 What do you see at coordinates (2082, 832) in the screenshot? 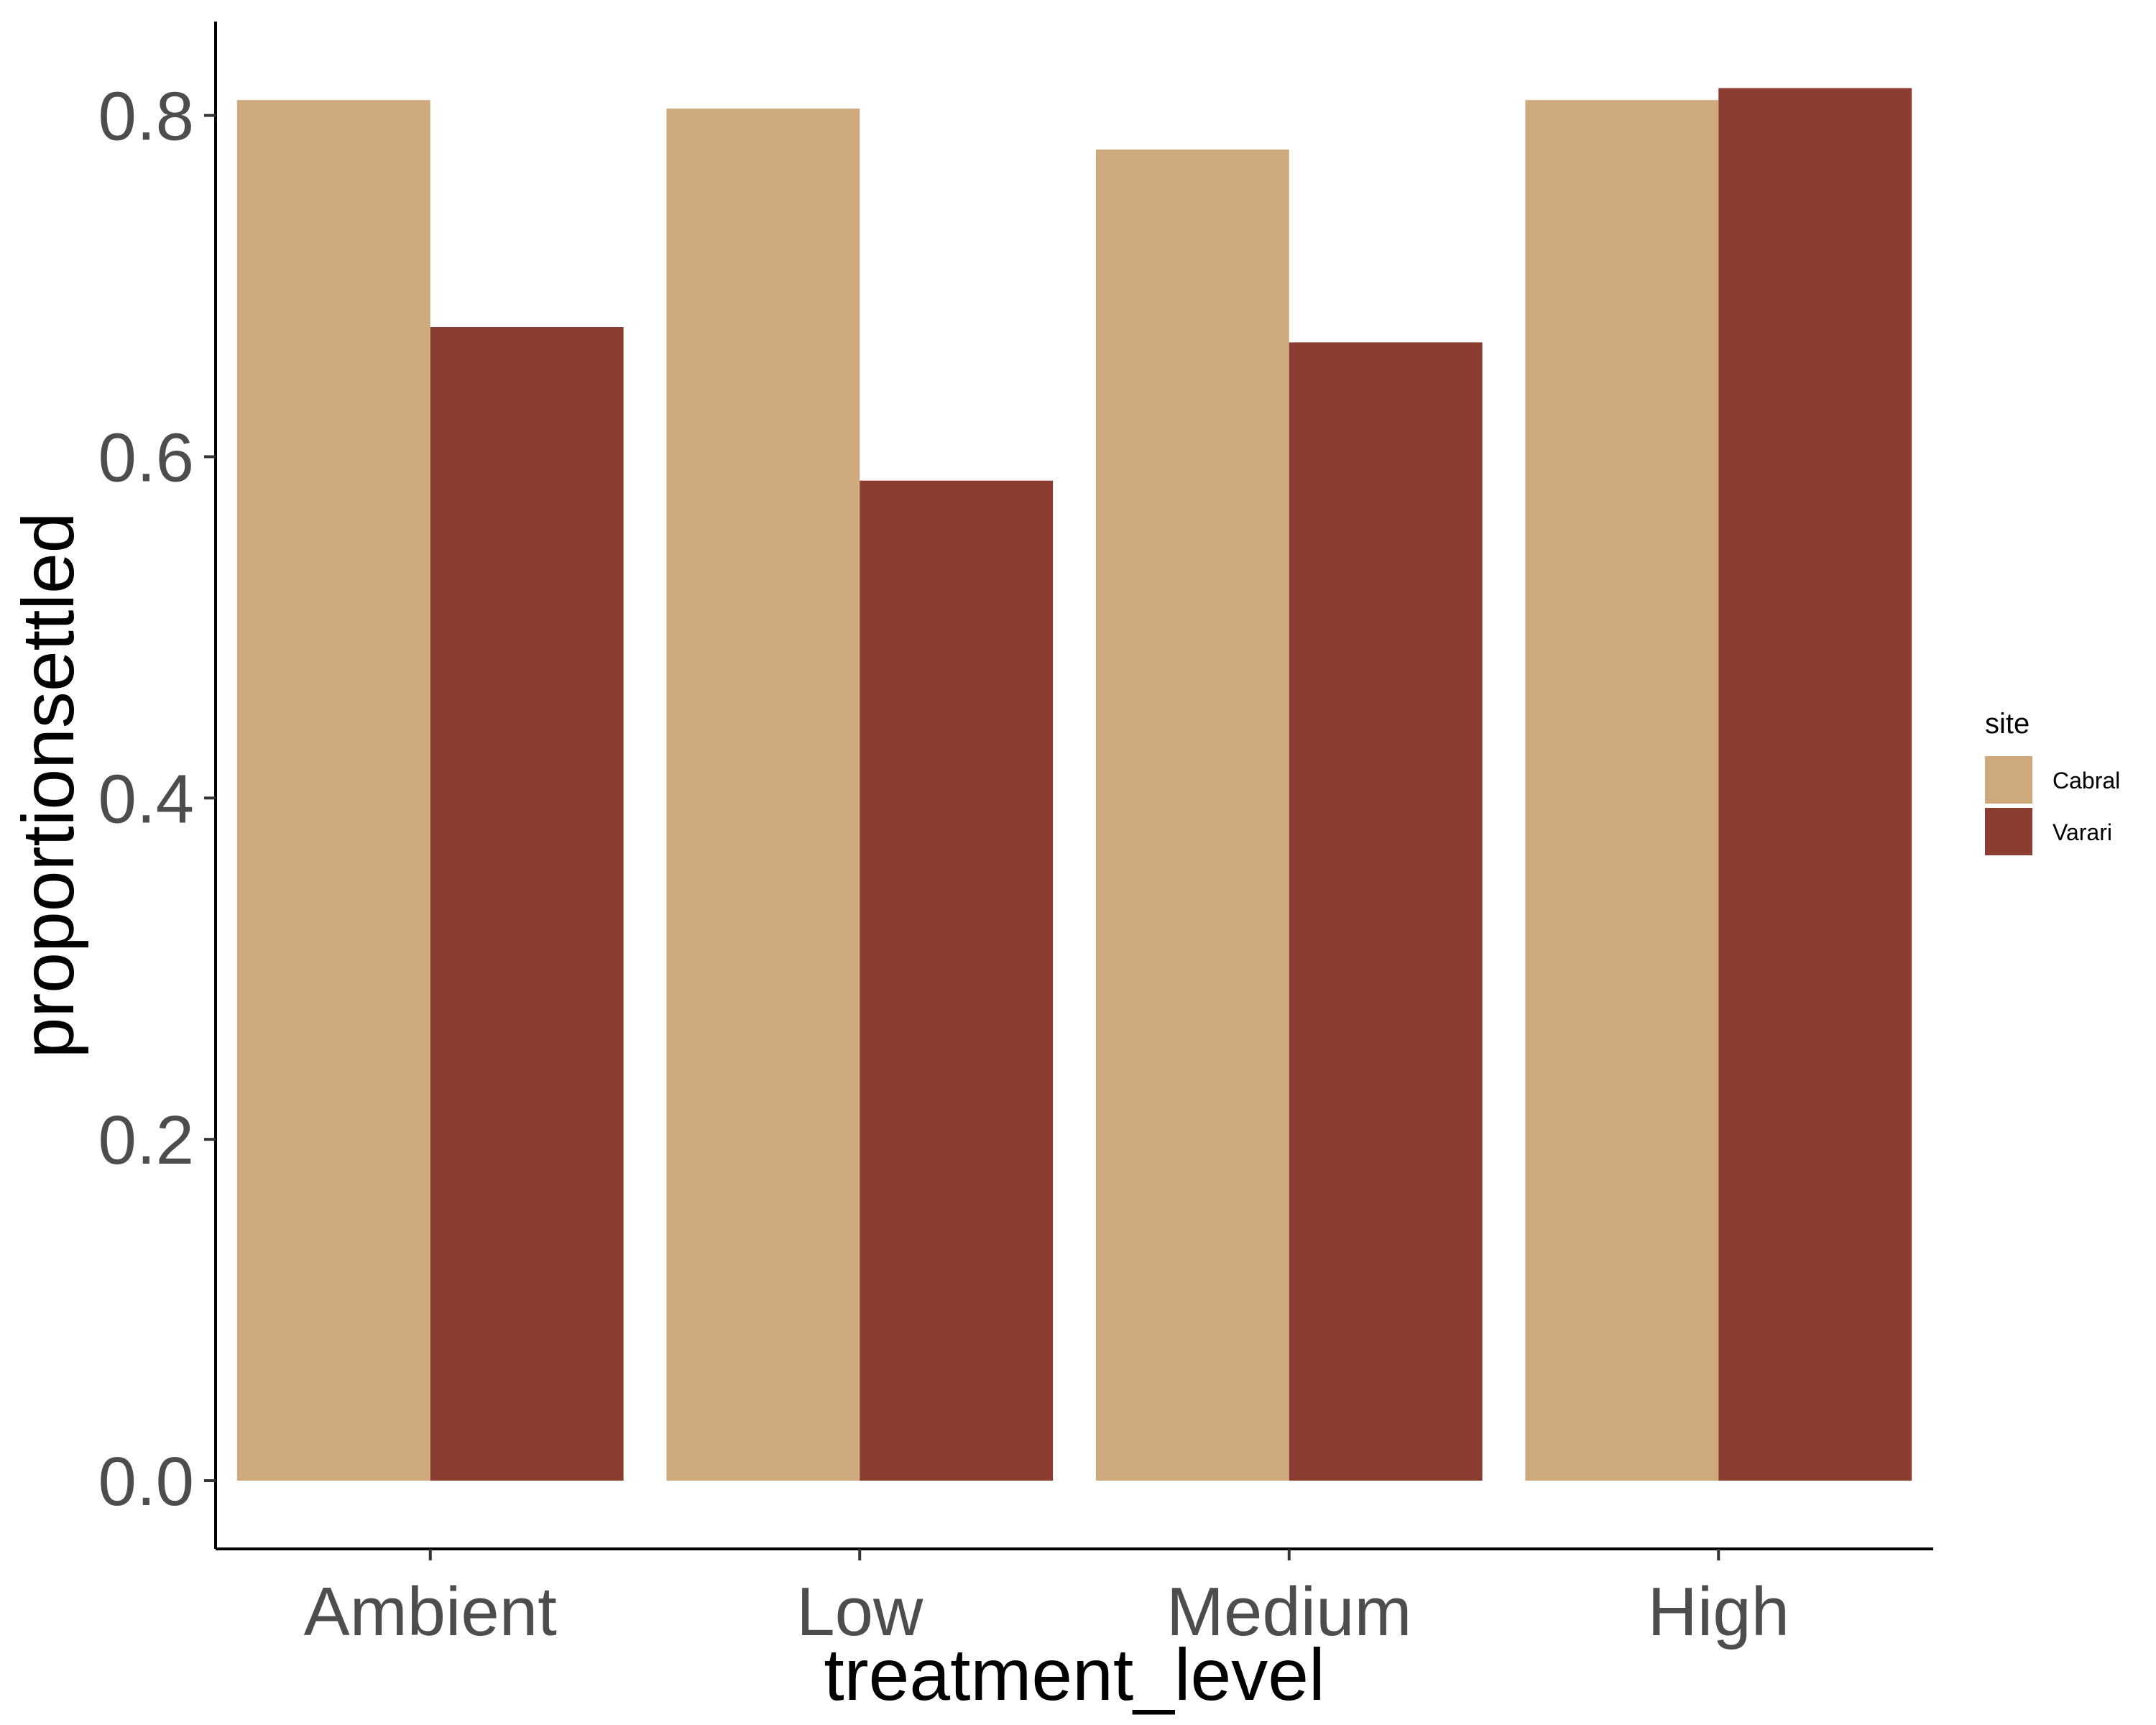
I see `legend-label-varari: Varari` at bounding box center [2082, 832].